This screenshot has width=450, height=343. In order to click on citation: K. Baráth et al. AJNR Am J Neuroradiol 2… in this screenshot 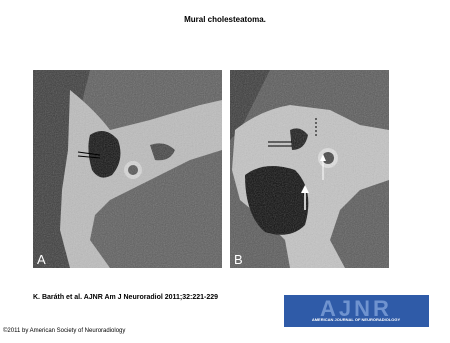, I will do `click(125, 297)`.